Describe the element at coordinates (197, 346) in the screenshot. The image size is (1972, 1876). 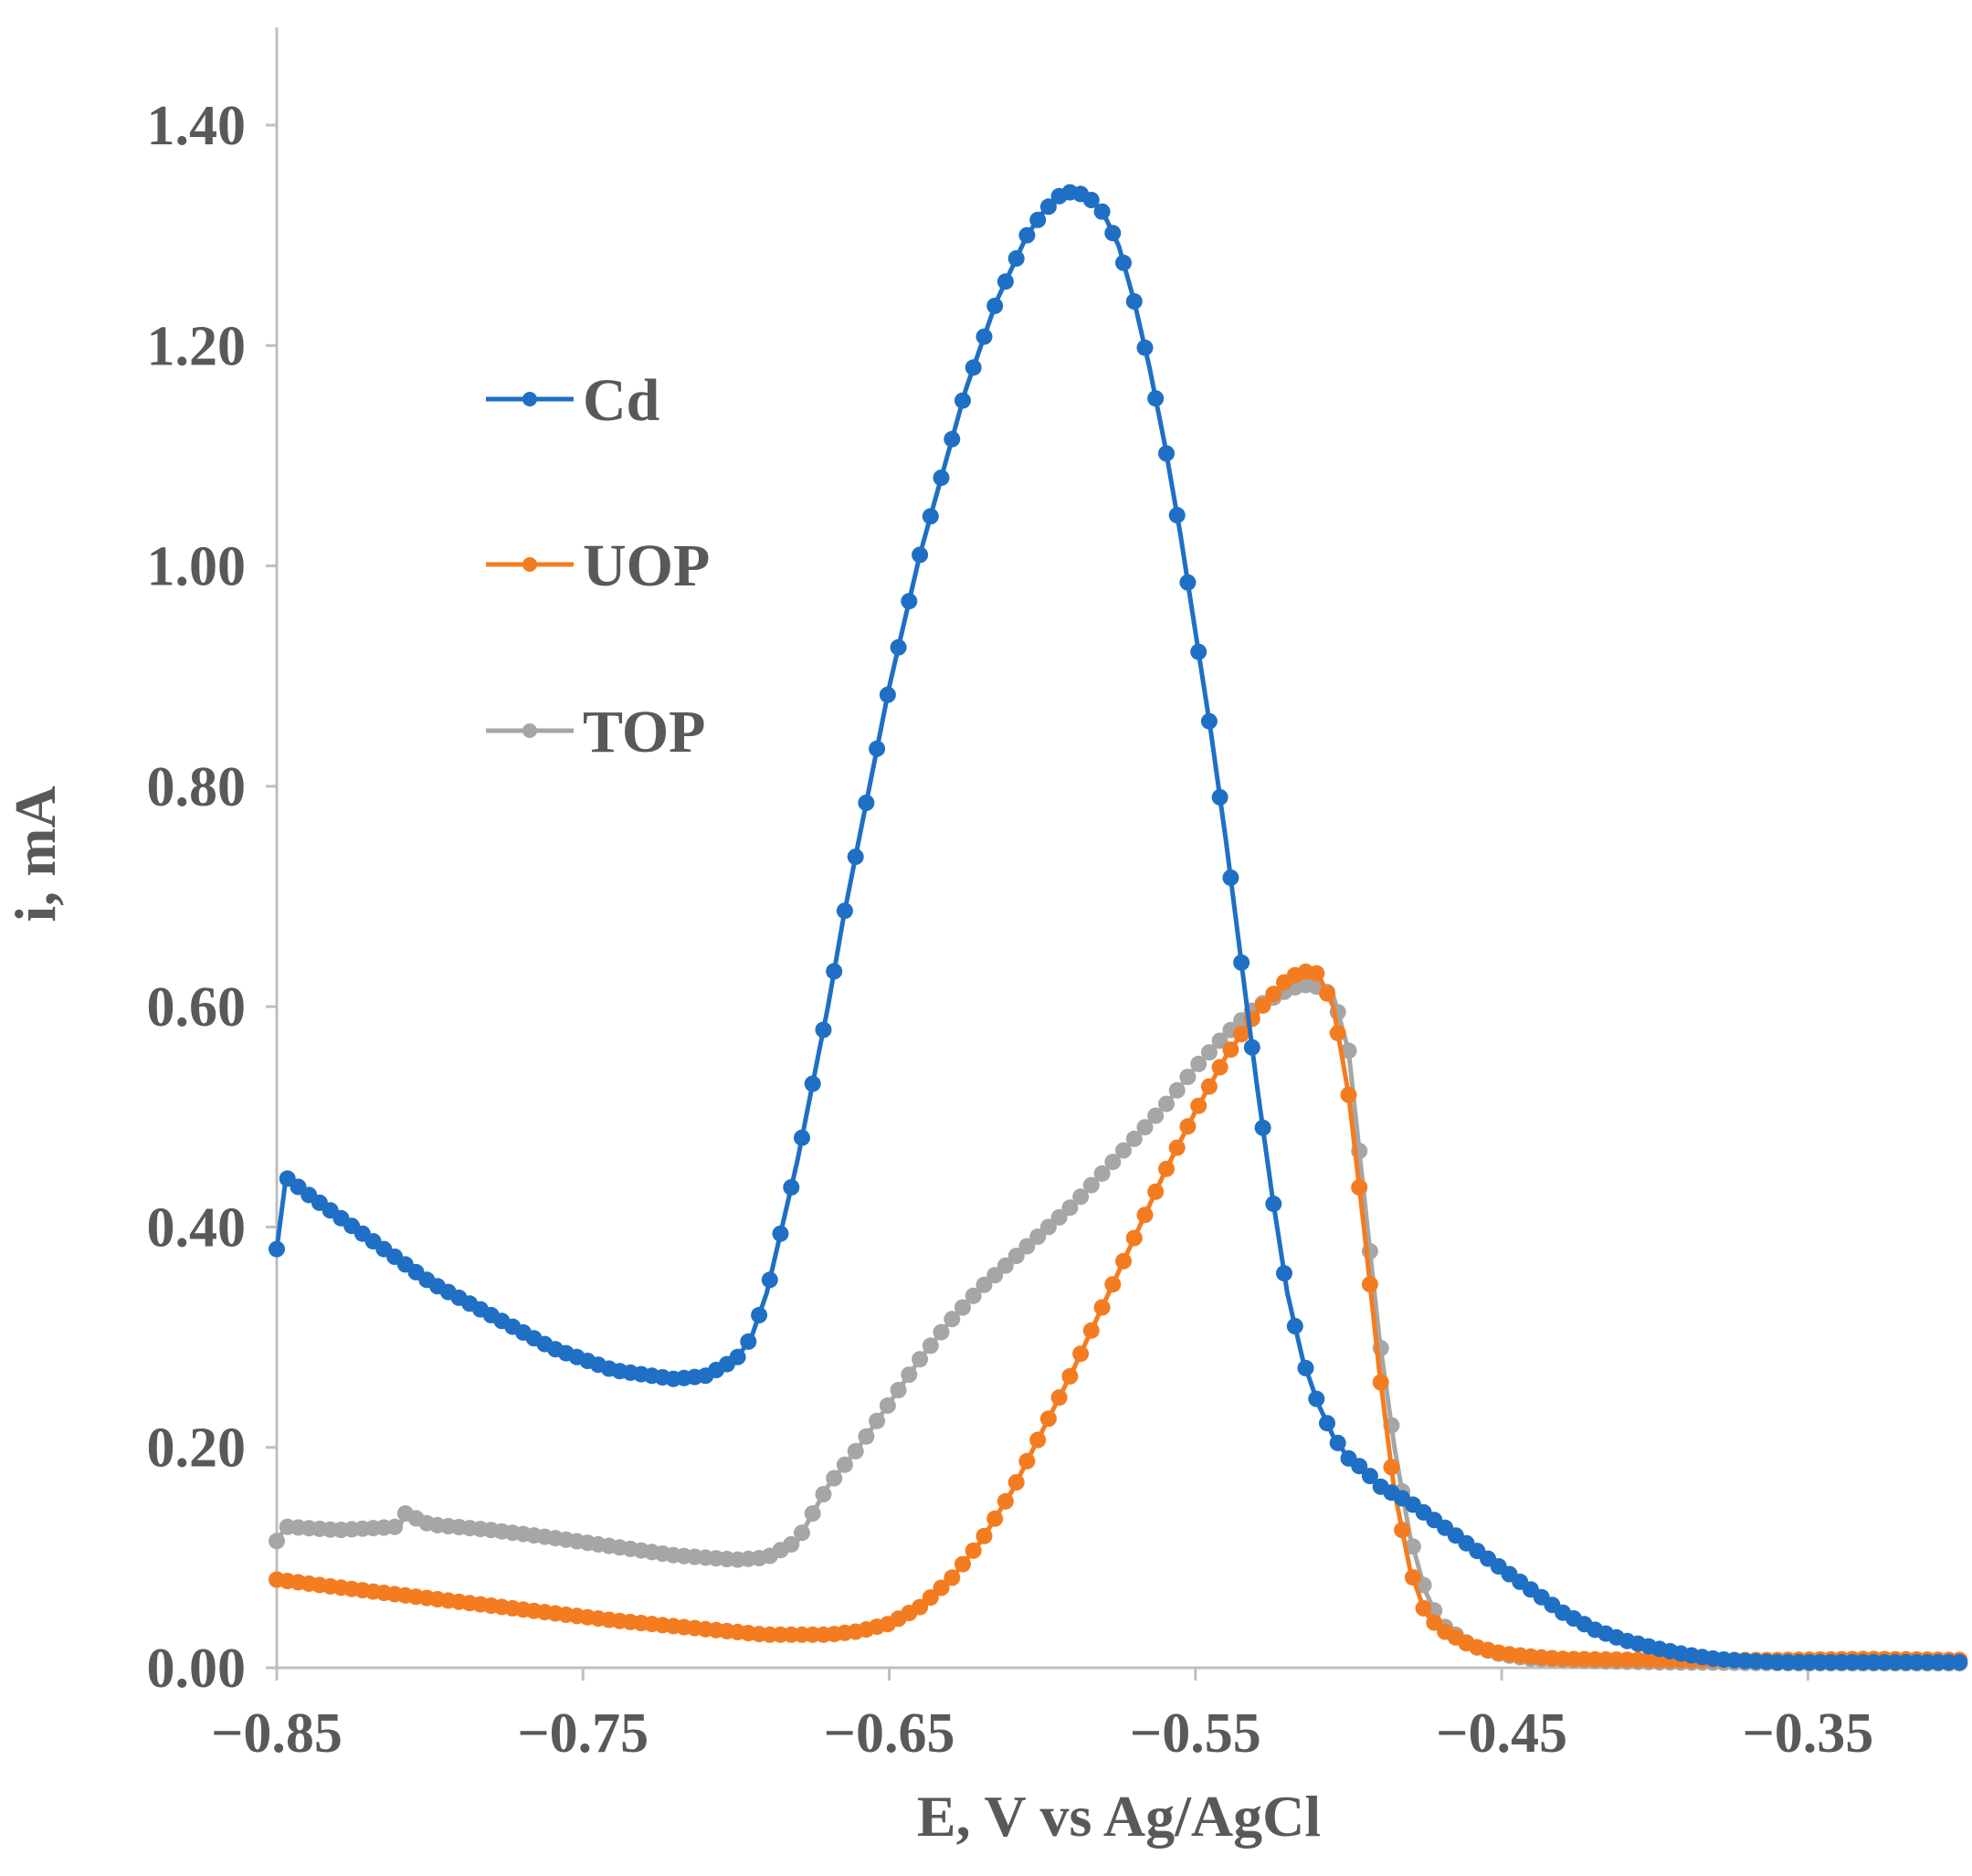
I see `y-tick-label: 1.20` at that location.